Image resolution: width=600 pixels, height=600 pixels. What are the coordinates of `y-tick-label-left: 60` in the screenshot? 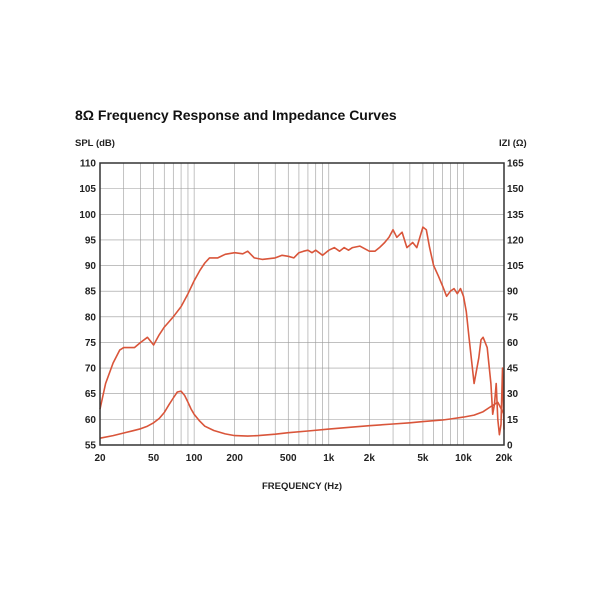 It's located at (91, 420).